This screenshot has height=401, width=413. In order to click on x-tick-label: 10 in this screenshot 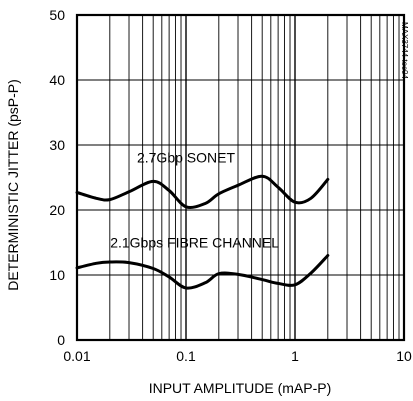, I will do `click(404, 356)`.